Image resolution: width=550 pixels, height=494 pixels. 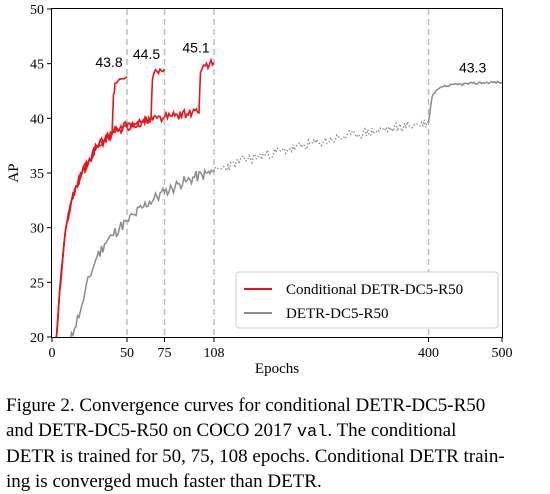 I want to click on data-label-conditional-detr-75: 44.5, so click(x=146, y=54).